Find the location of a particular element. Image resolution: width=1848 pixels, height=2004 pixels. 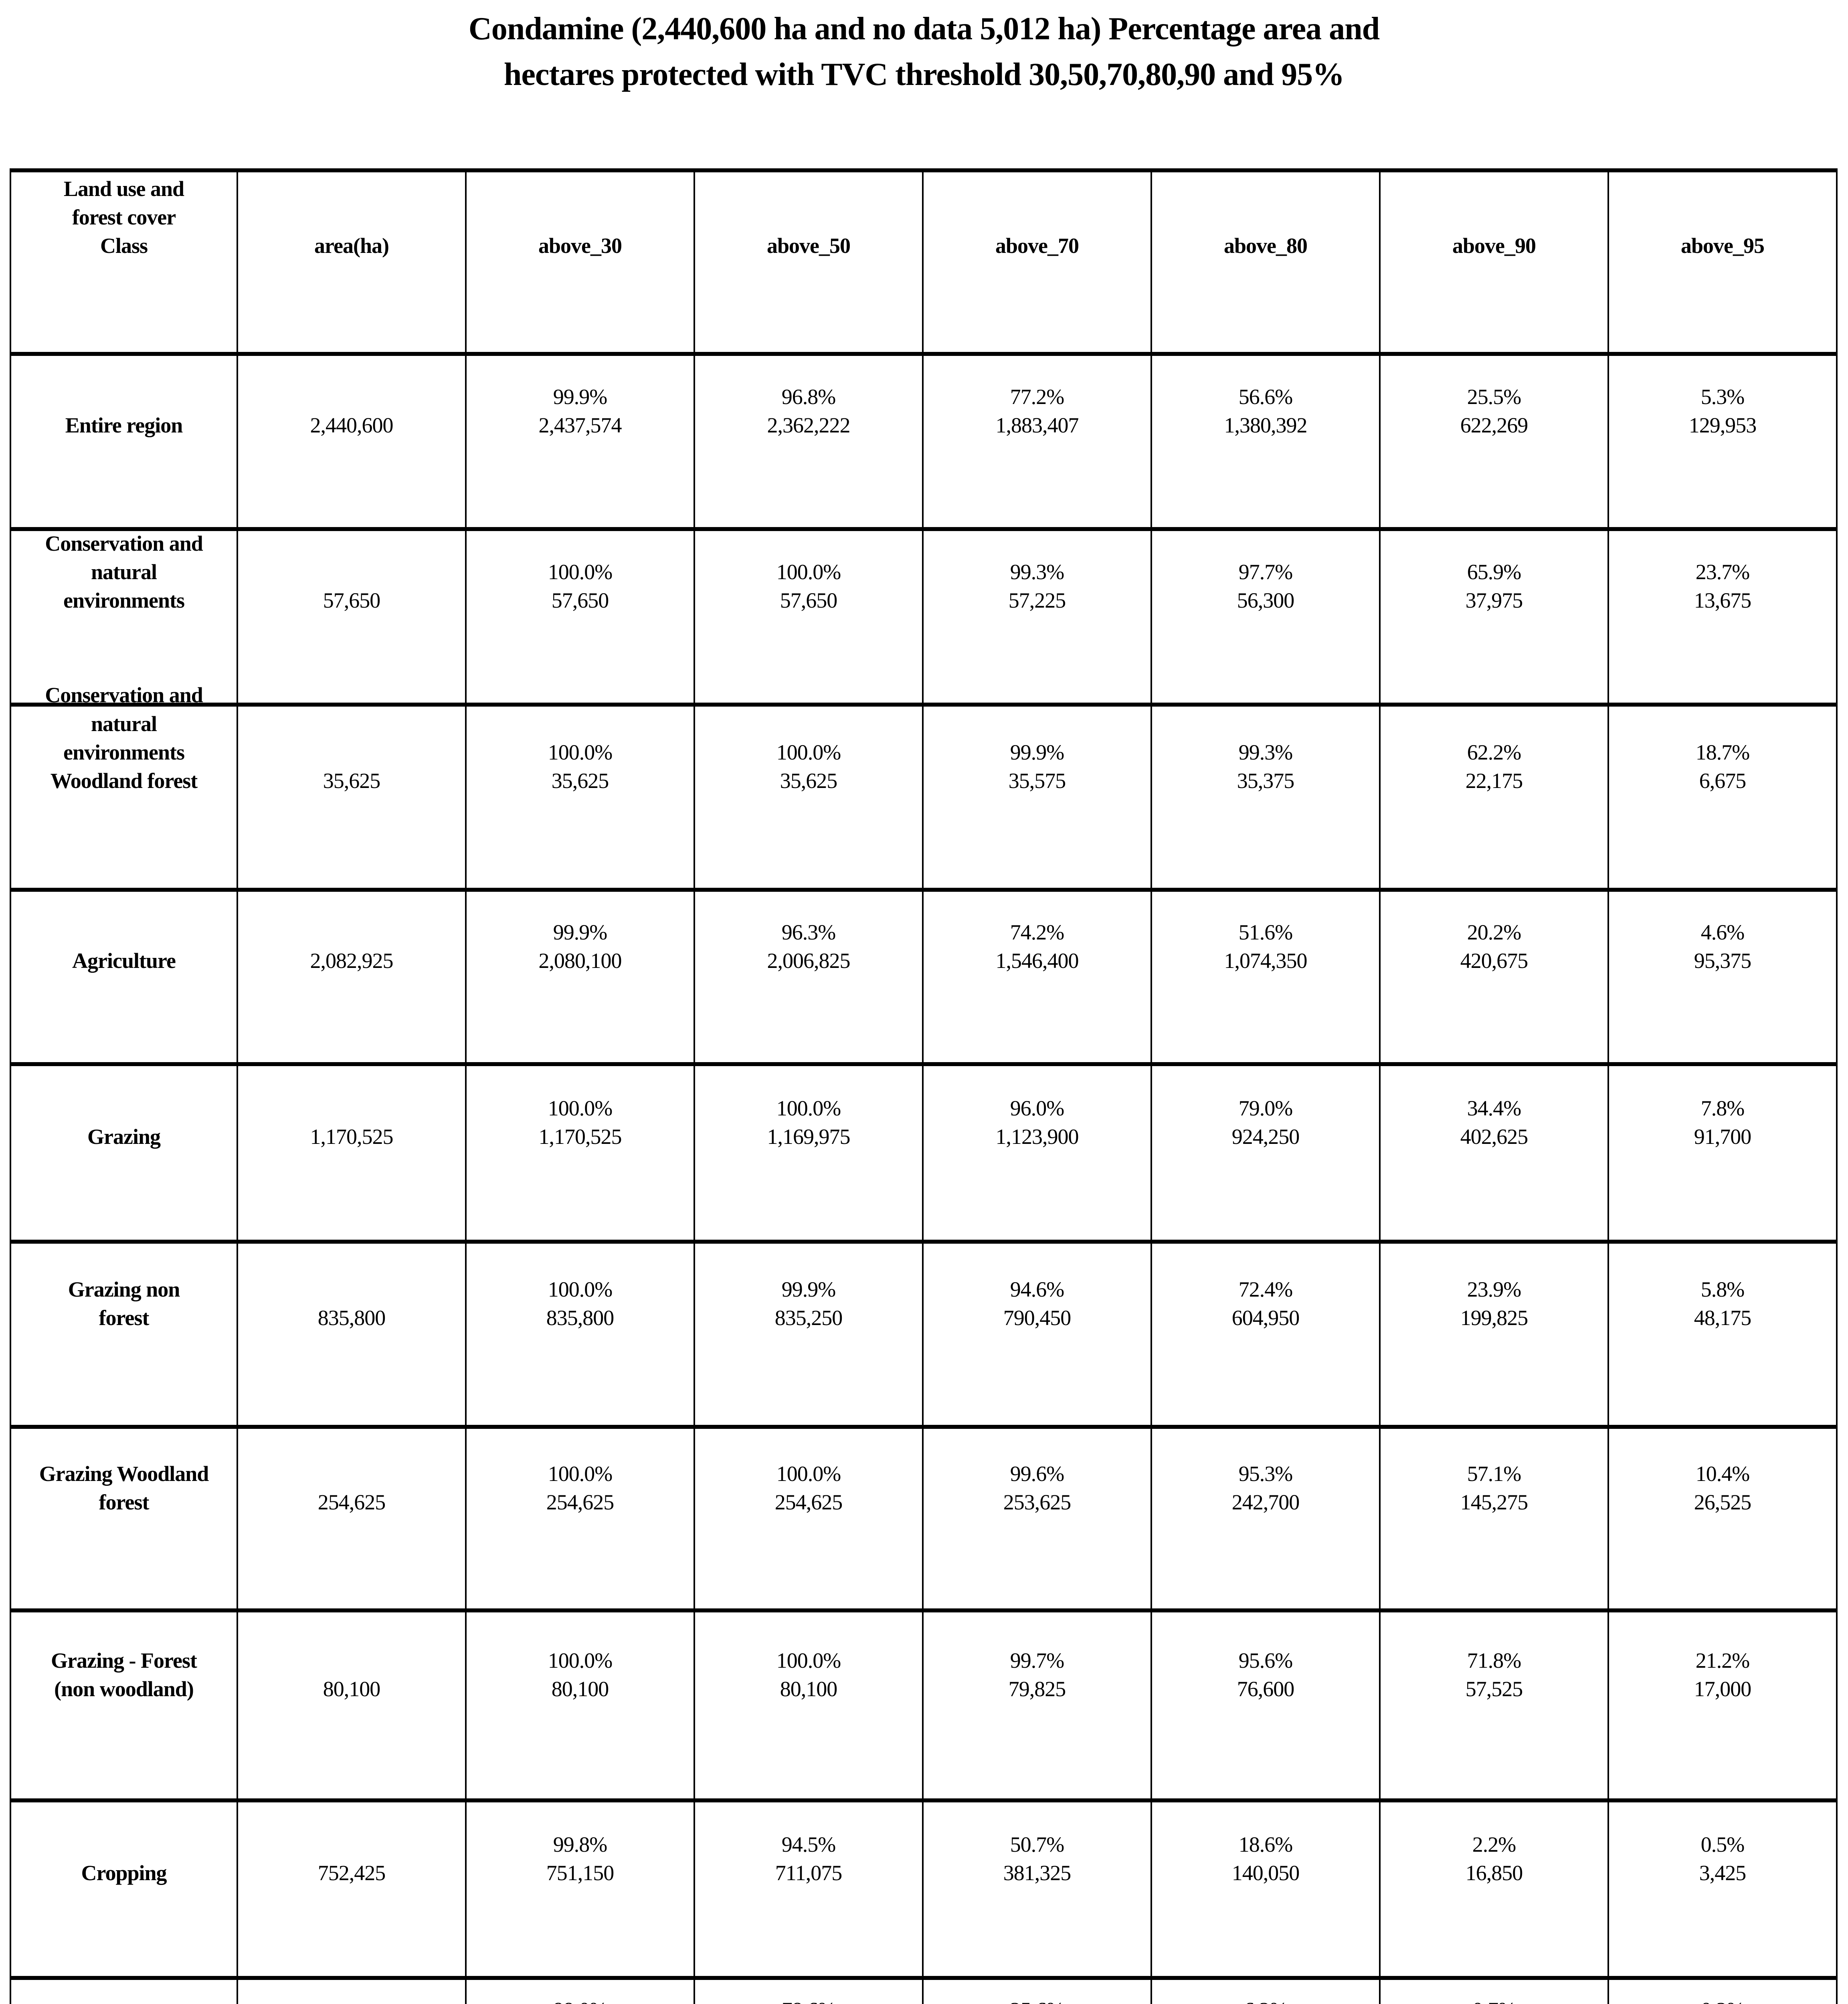

pct-value: 96.8% is located at coordinates (808, 396).